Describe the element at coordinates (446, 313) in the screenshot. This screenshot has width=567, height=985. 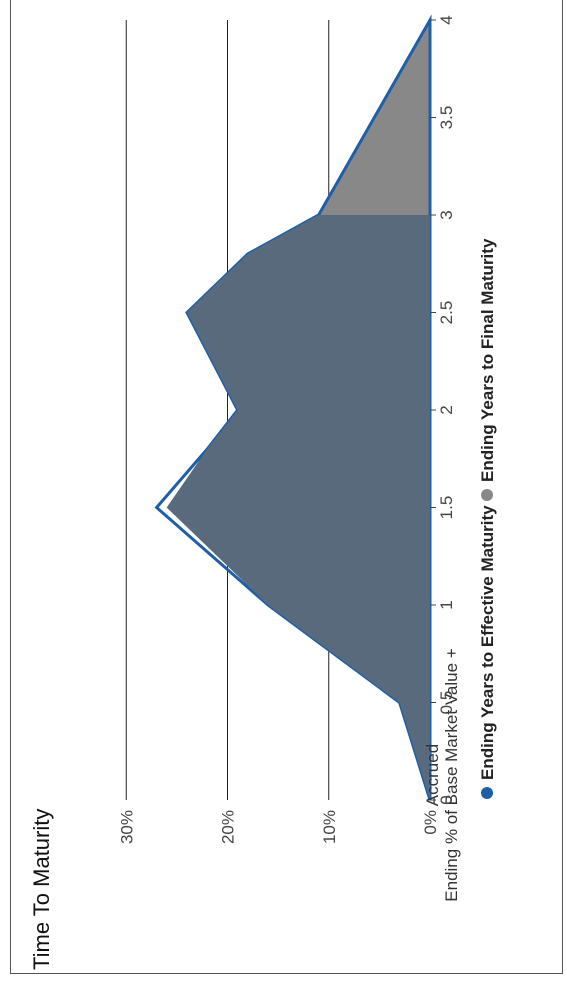
I see `x-tick-label: 2.5` at that location.